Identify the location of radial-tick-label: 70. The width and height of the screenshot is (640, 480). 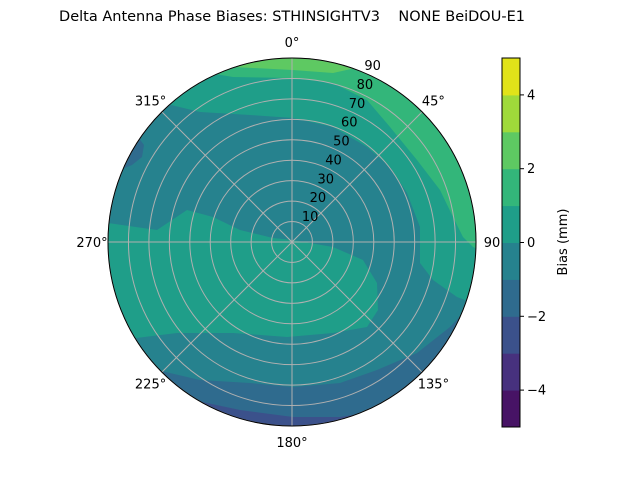
(357, 104).